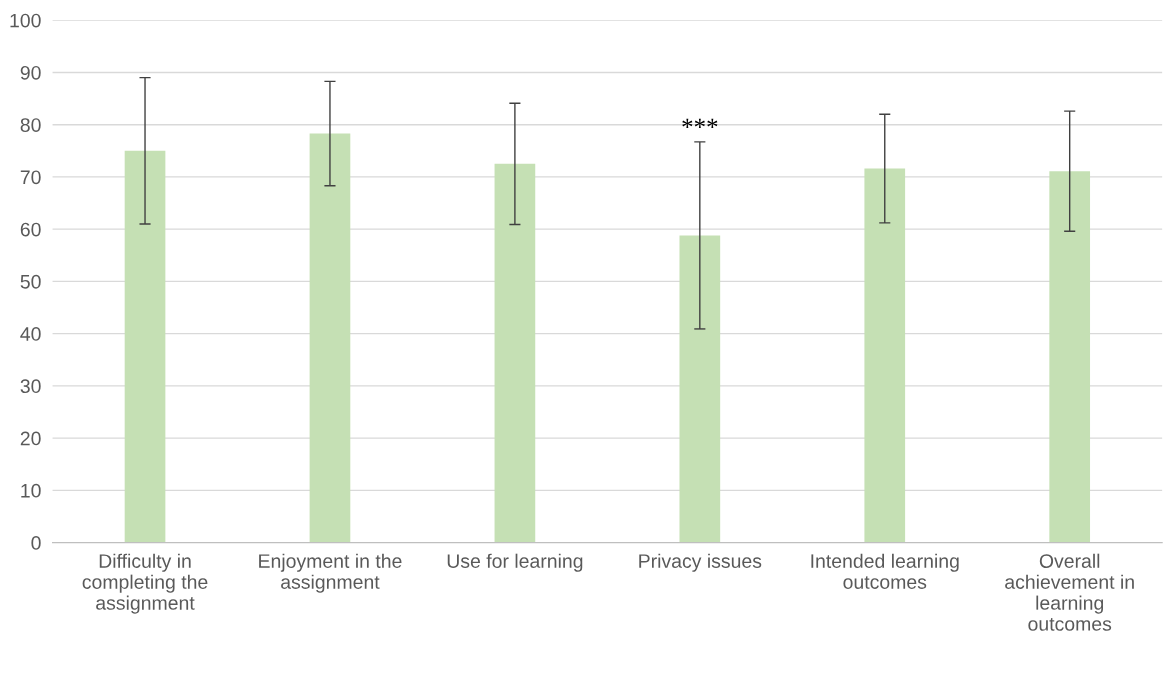  I want to click on y-tick-label: 10, so click(31, 490).